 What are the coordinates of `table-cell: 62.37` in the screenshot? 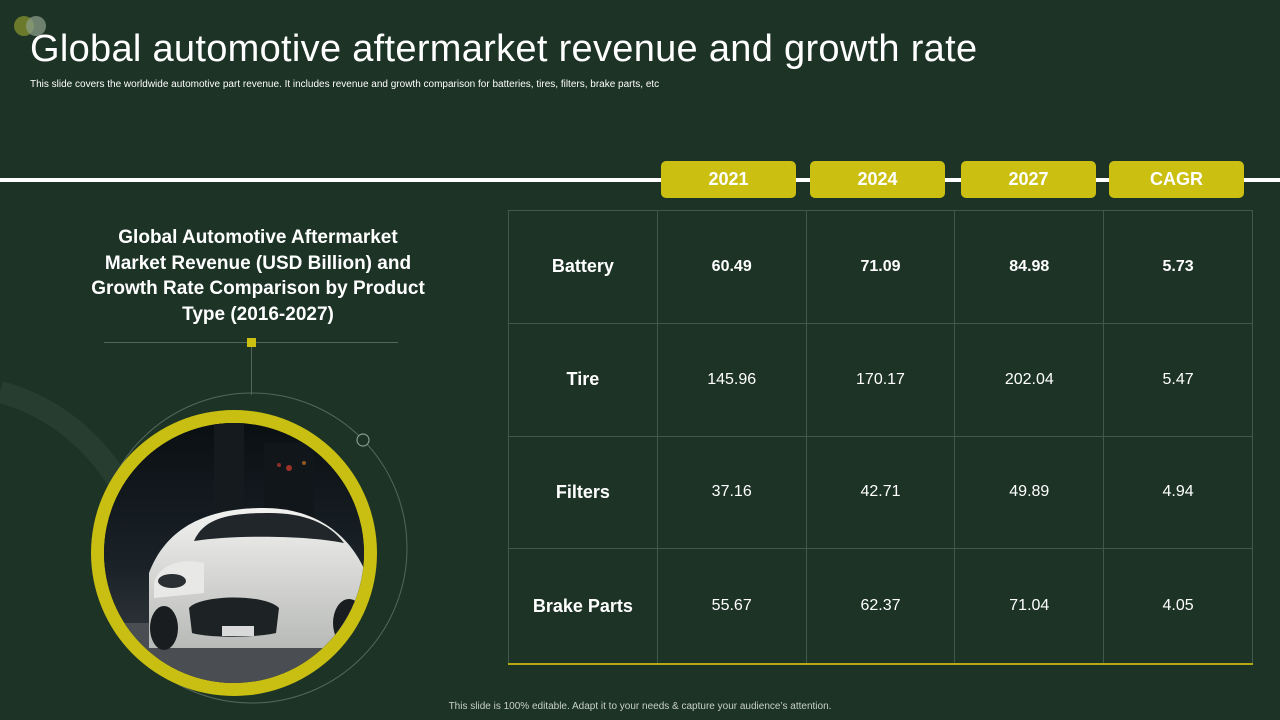 It's located at (880, 607).